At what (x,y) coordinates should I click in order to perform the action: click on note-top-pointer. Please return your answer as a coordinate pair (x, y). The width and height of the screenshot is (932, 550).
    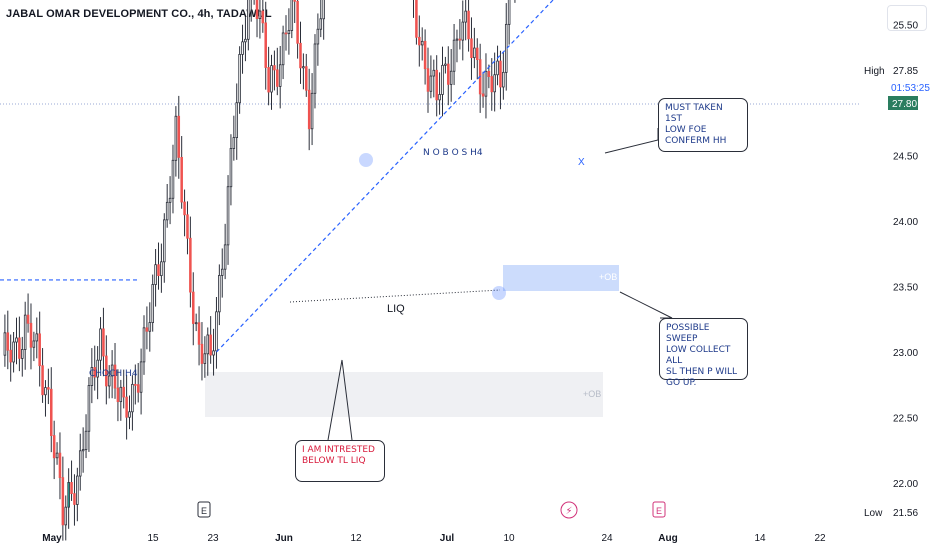
    Looking at the image, I should click on (631, 141).